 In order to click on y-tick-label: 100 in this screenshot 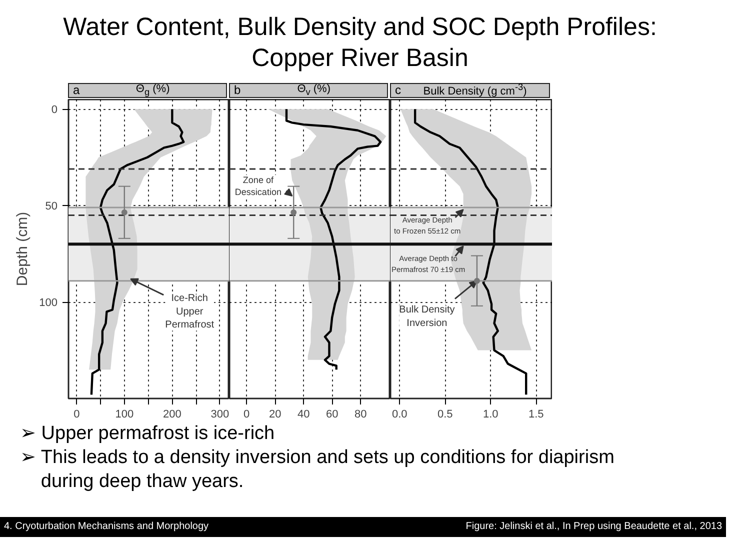, I will do `click(48, 303)`.